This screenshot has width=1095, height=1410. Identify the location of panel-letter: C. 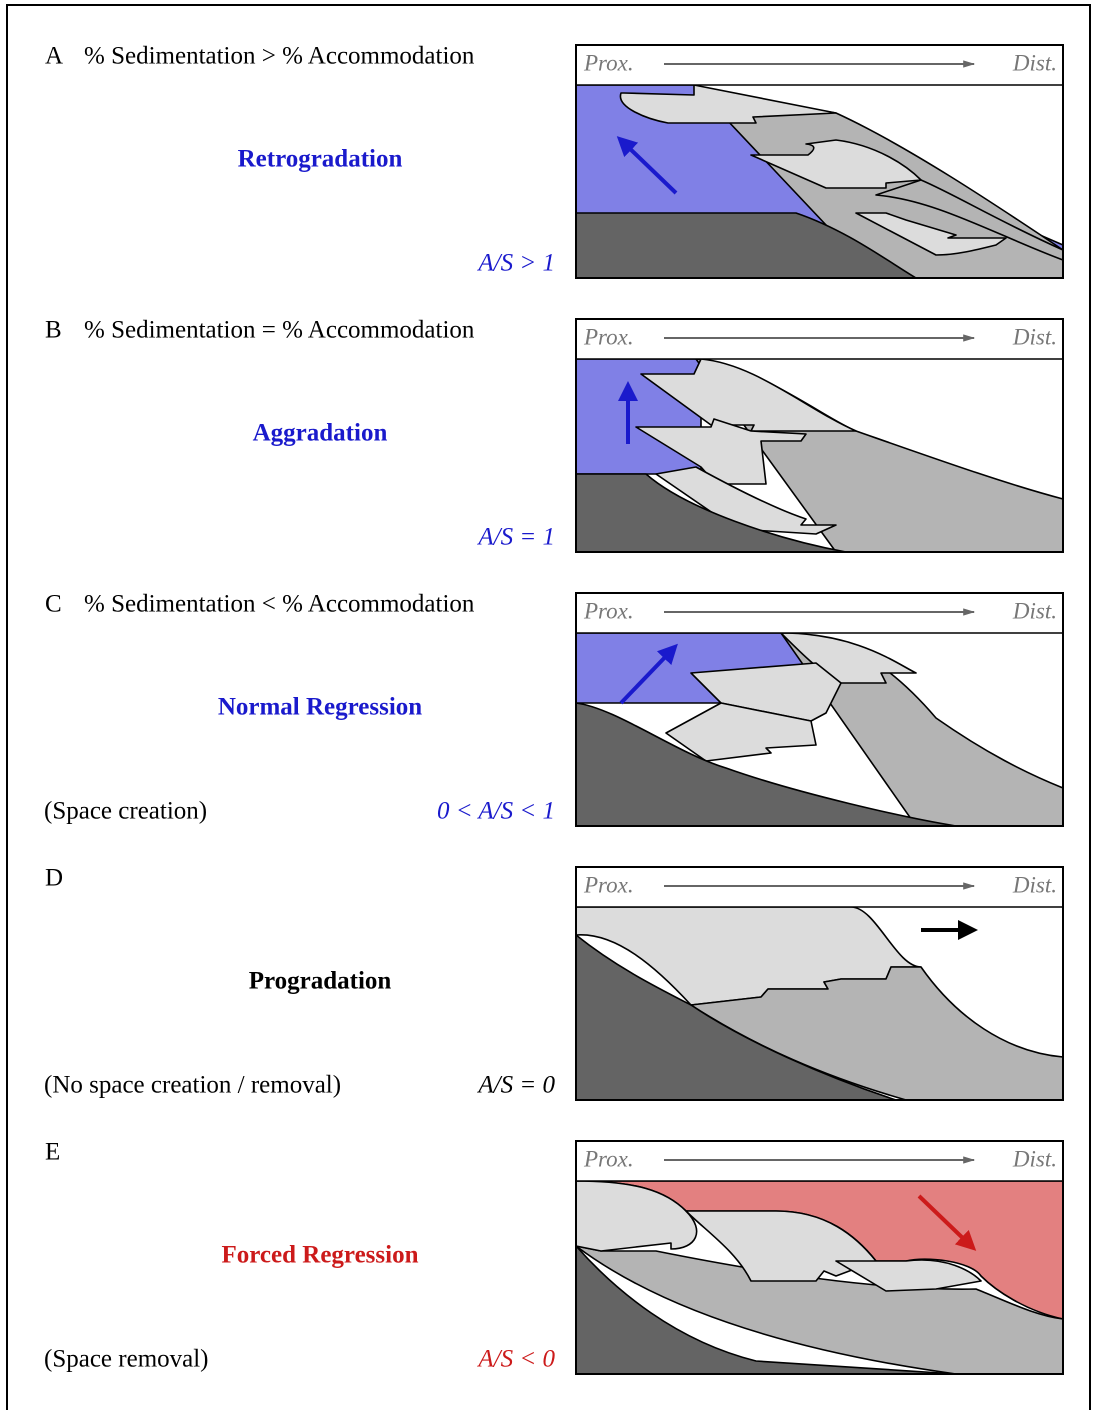
(53, 604).